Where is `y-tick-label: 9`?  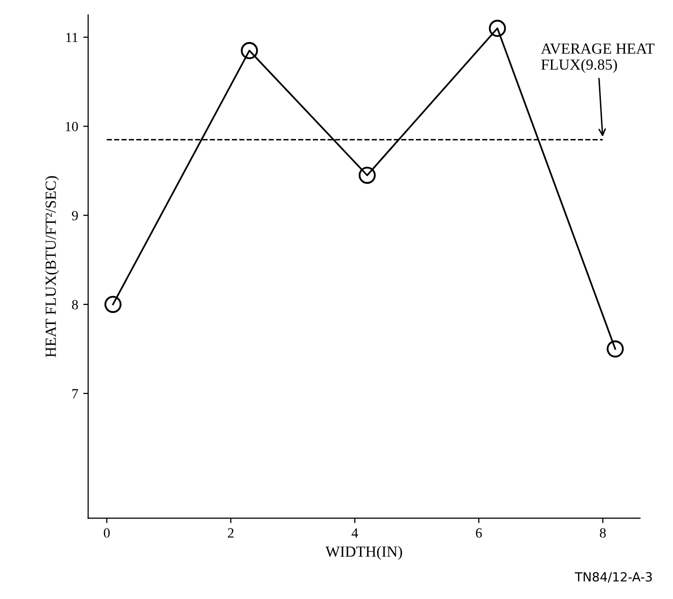 y-tick-label: 9 is located at coordinates (75, 215).